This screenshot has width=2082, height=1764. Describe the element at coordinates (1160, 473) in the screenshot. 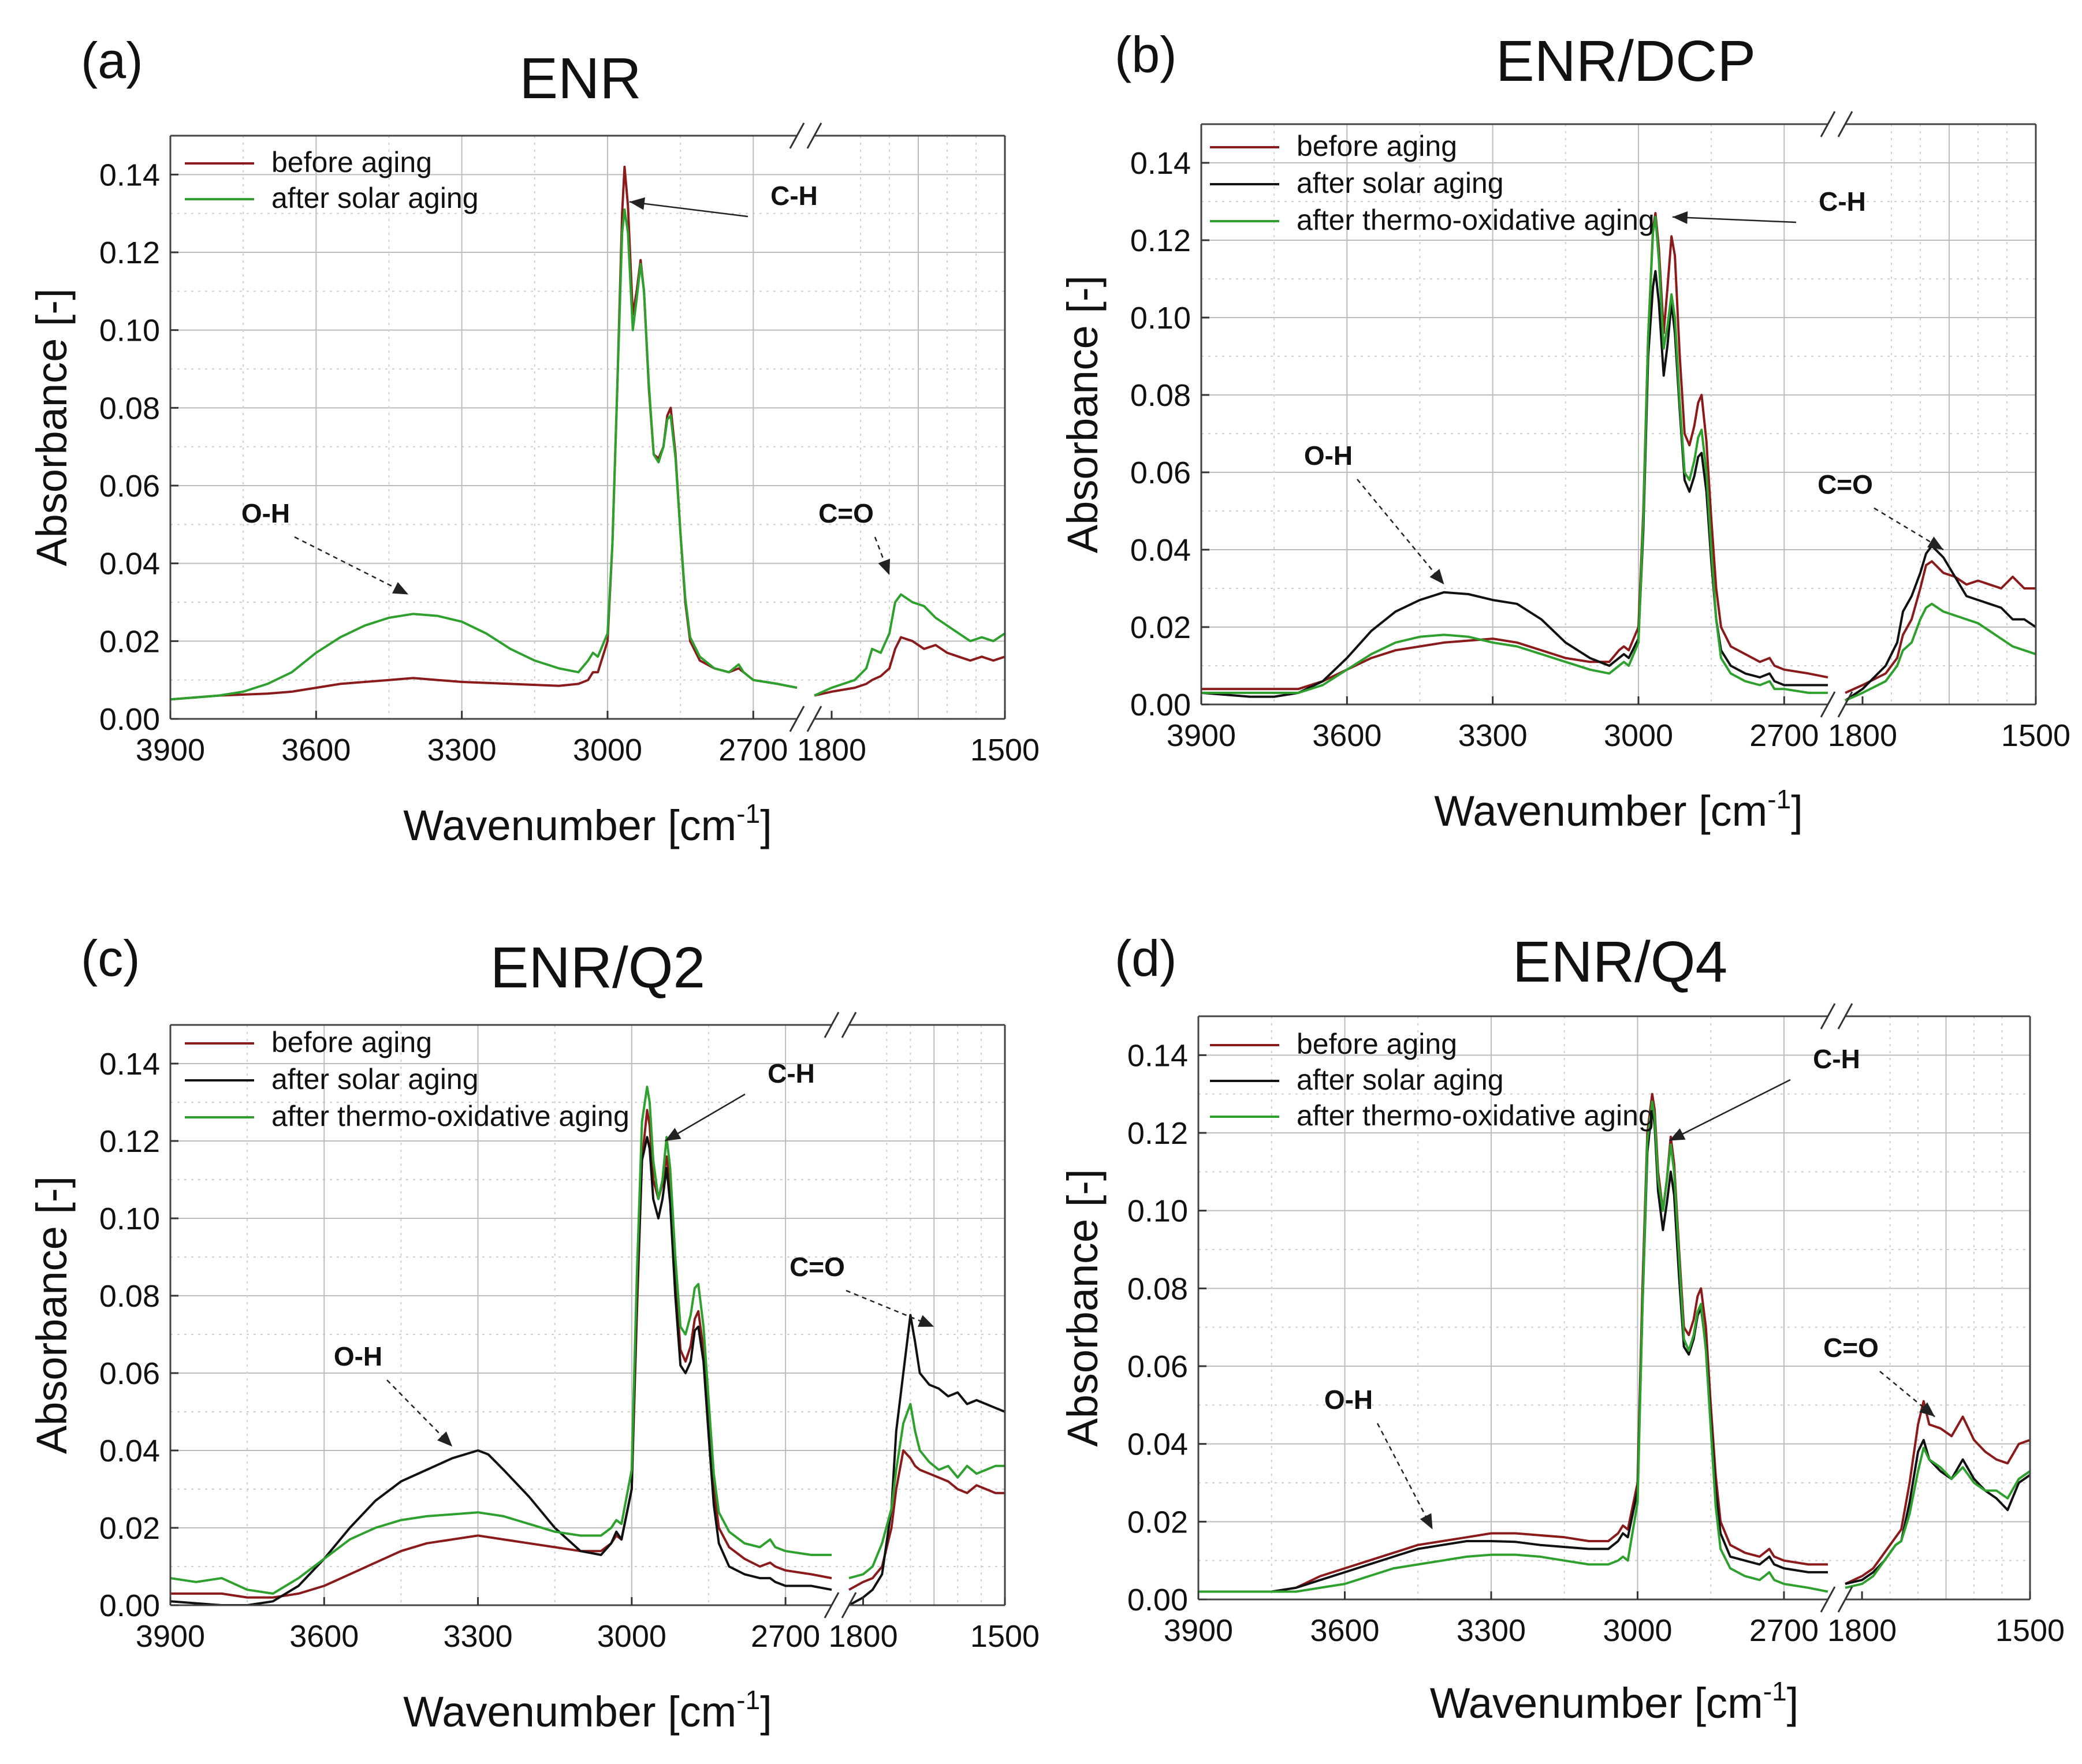

I see `y-tick-label: 0.06` at that location.